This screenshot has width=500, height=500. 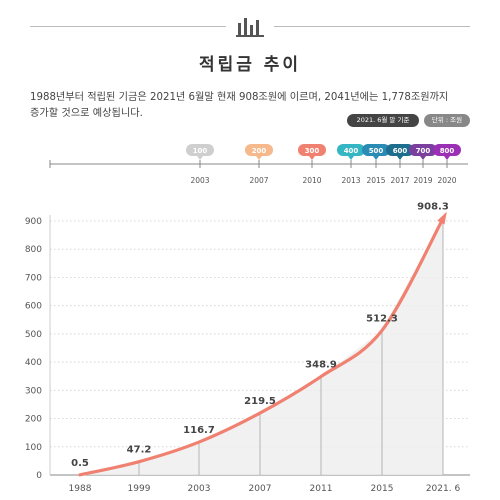 What do you see at coordinates (399, 180) in the screenshot?
I see `milestone-year: 2017` at bounding box center [399, 180].